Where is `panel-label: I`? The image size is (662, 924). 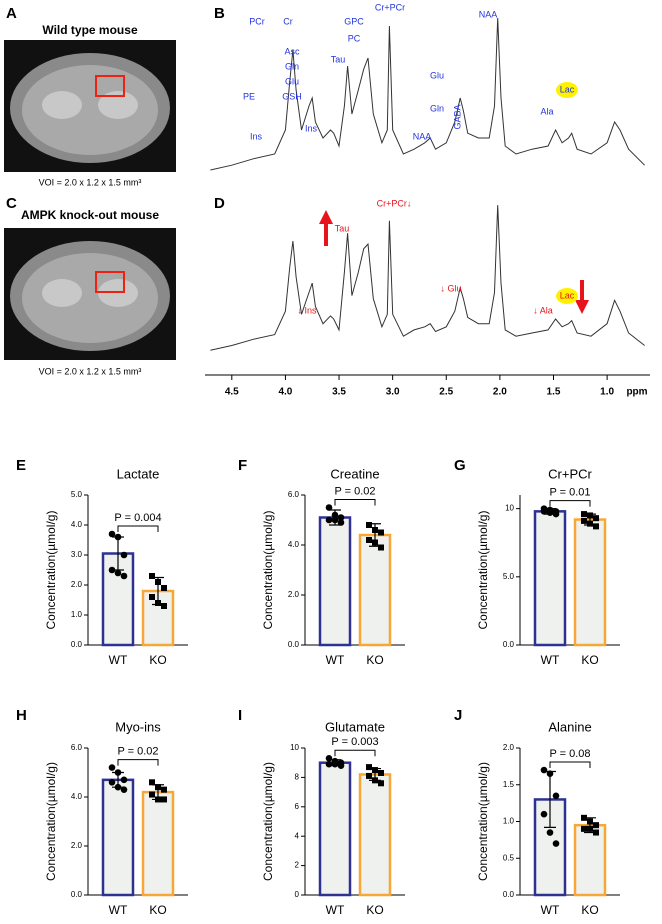
panel-label: I is located at coordinates (240, 715).